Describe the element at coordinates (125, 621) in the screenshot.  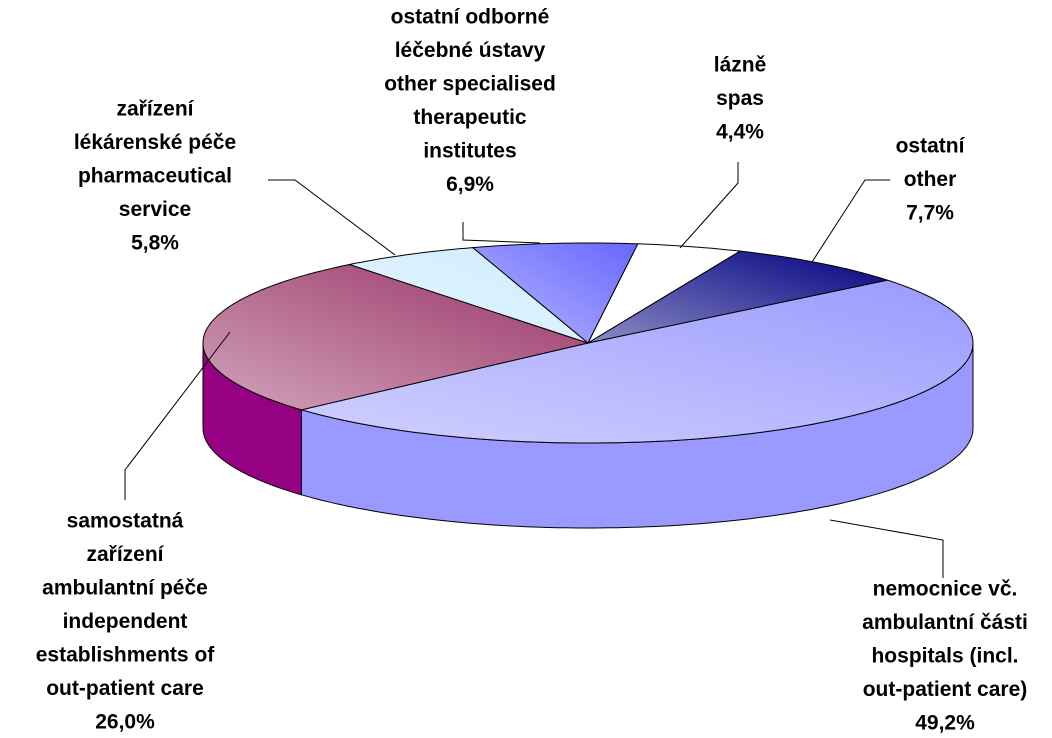
I see `slice-label: independent` at that location.